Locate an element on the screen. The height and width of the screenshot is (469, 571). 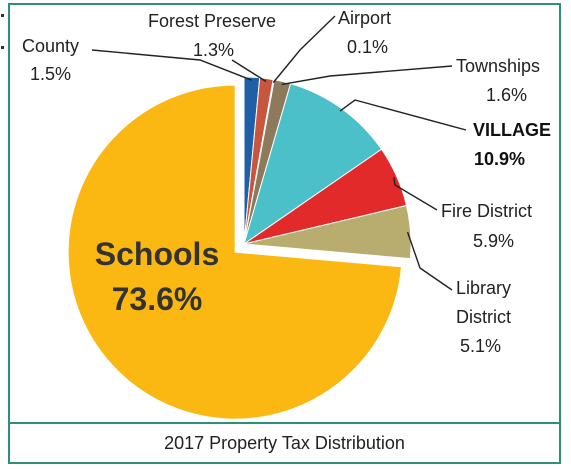
label-townships-name: Townships is located at coordinates (498, 66).